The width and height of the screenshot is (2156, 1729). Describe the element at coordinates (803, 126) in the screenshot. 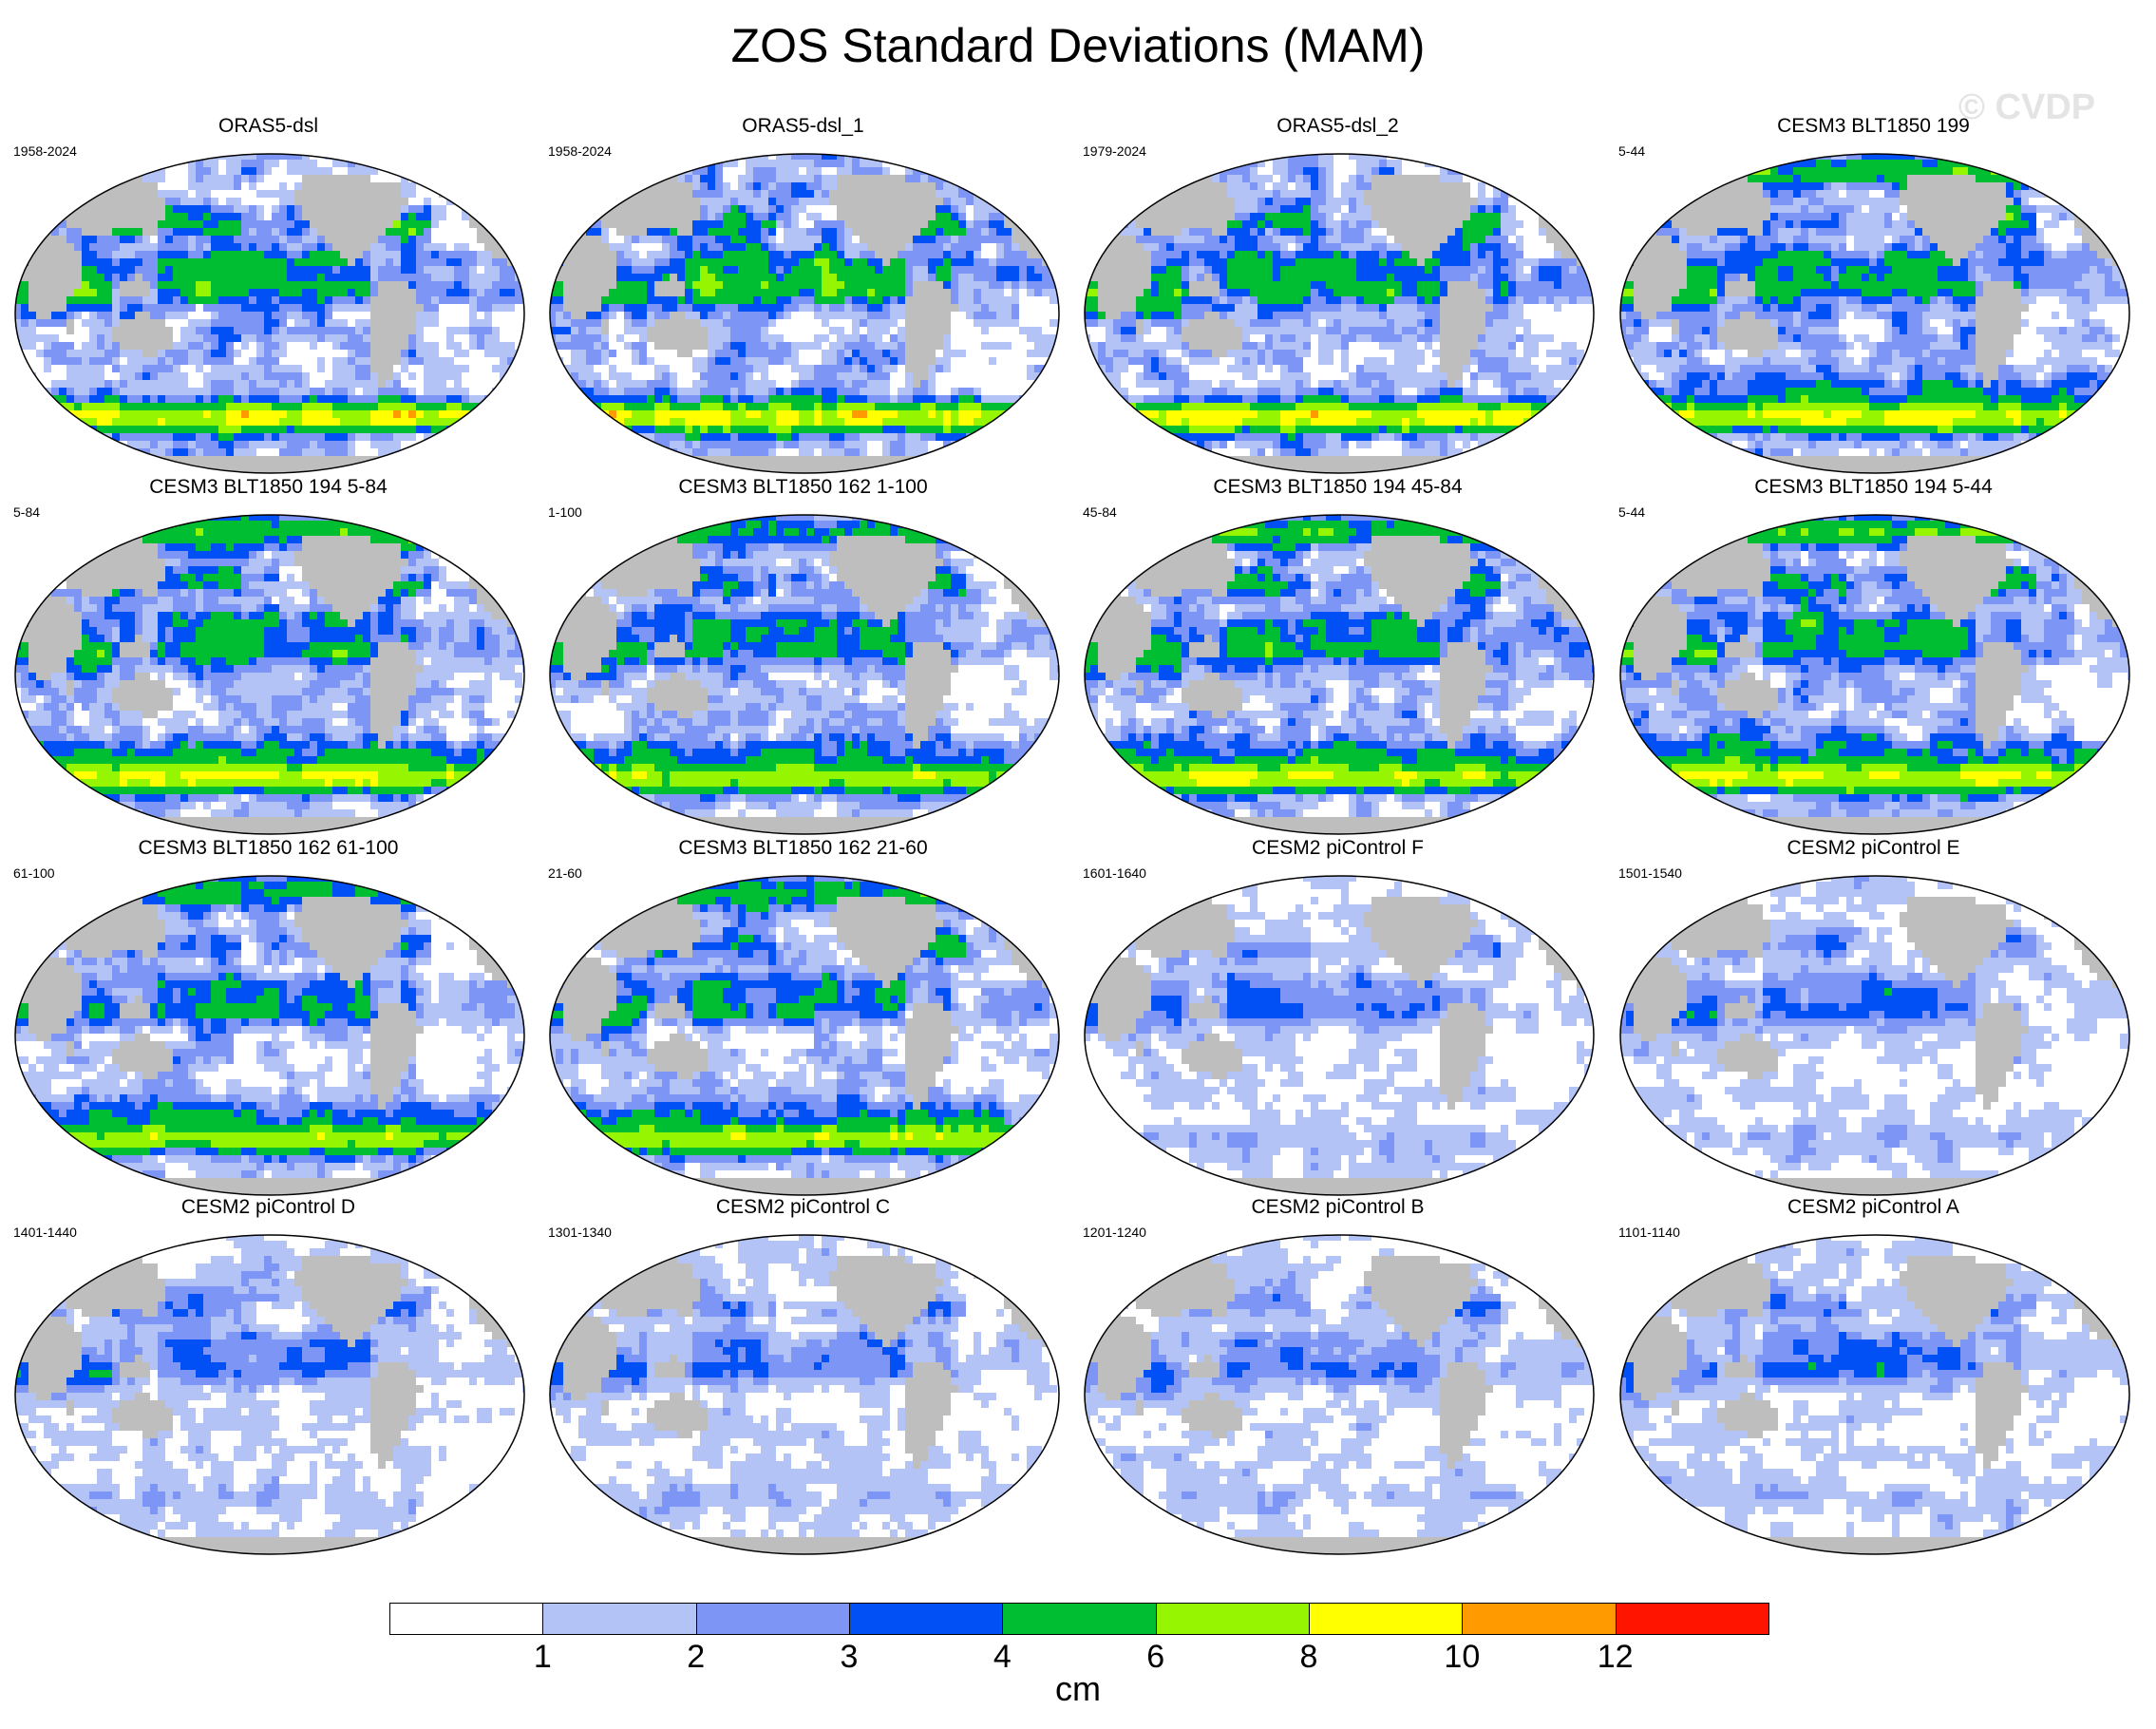

I see `panel-title: ORAS5-dsl_1` at that location.